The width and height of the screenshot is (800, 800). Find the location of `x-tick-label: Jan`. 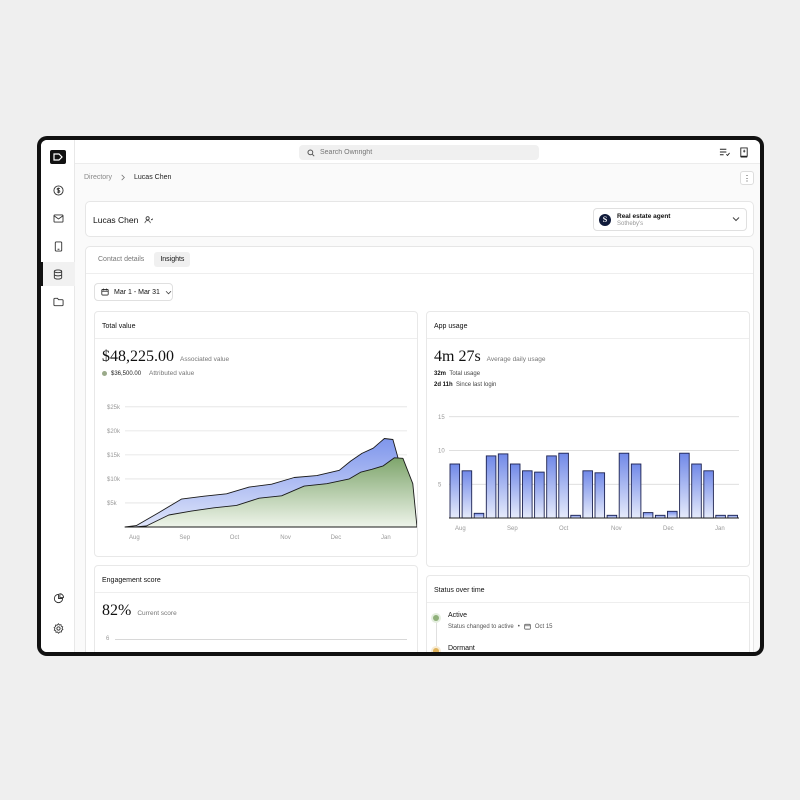

x-tick-label: Jan is located at coordinates (720, 529).